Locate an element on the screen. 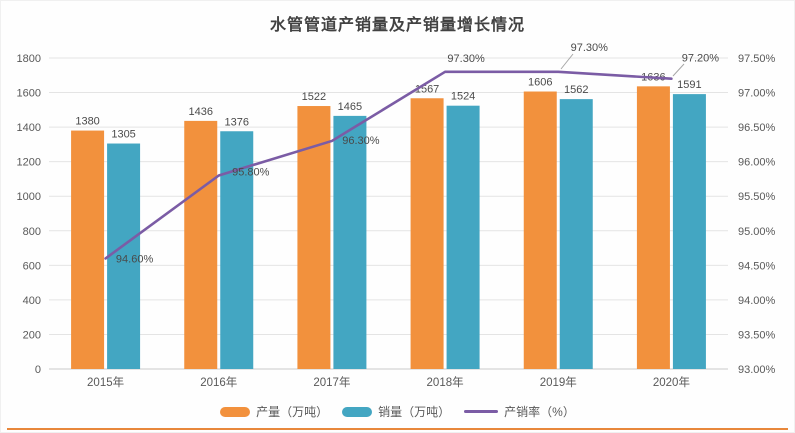 The height and width of the screenshot is (433, 795). left-axis-tick-label: 800 is located at coordinates (32, 232).